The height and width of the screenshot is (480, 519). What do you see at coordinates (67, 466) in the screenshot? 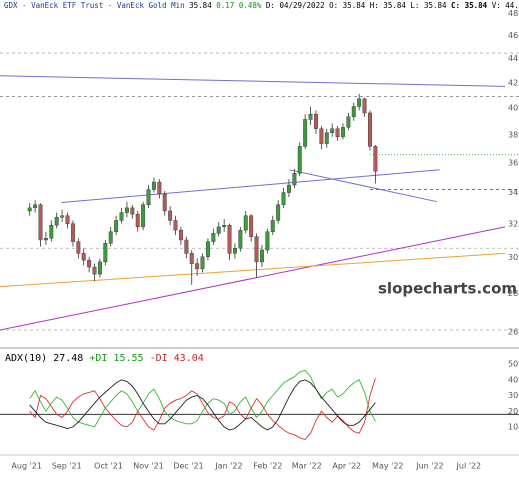
I see `x-tick-label: Sep '21` at bounding box center [67, 466].